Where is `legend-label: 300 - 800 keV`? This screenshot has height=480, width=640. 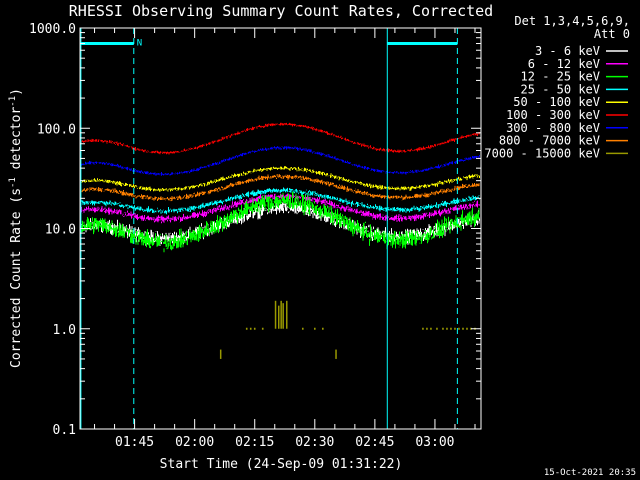 legend-label: 300 - 800 keV is located at coordinates (553, 128).